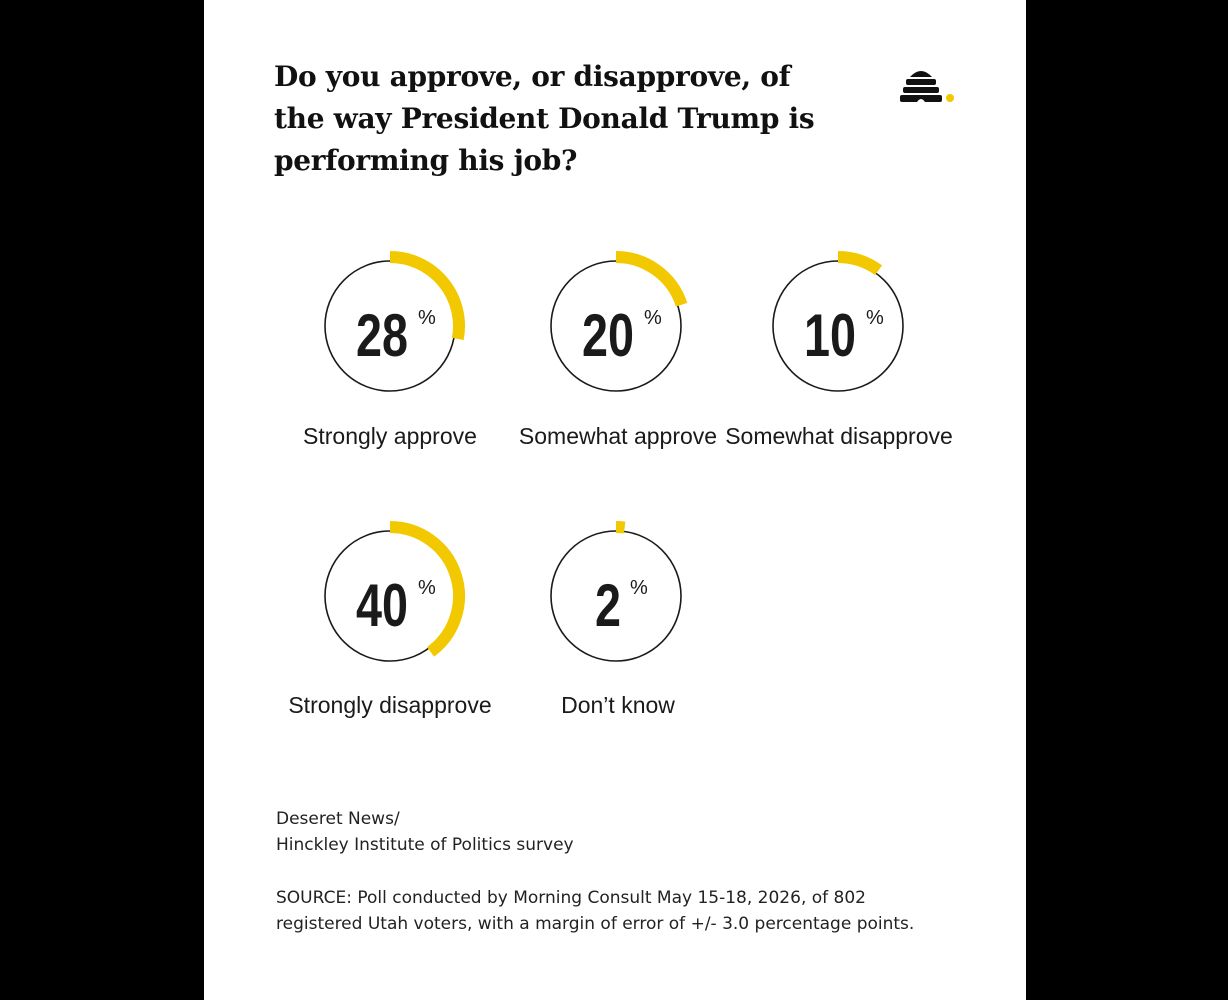 This screenshot has height=1000, width=1228. Describe the element at coordinates (618, 436) in the screenshot. I see `donut-label-somewhat-approve: Somewhat approve` at that location.